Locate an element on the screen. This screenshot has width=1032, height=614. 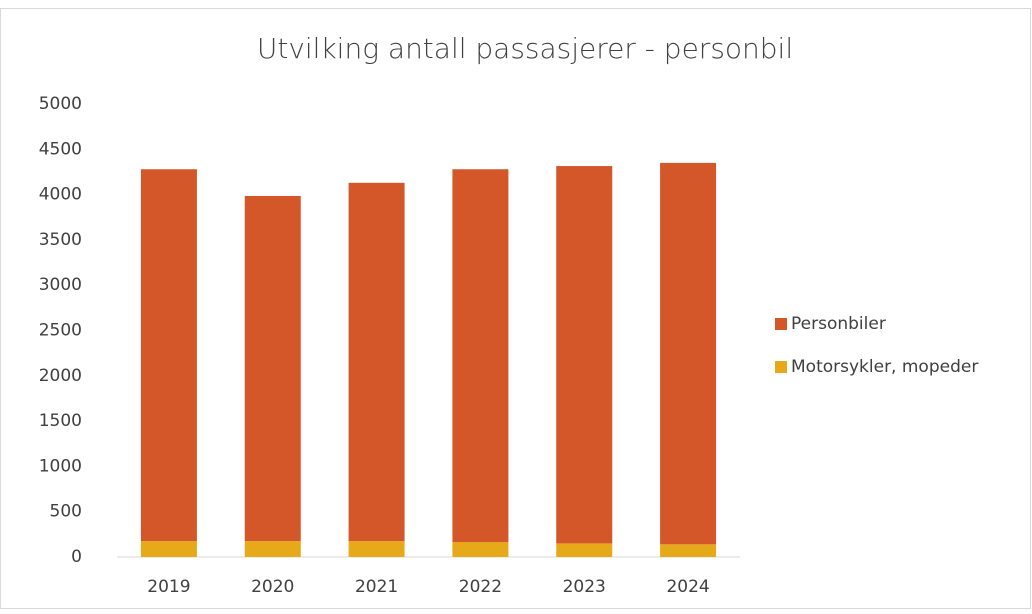
x-tick-label: 2019 is located at coordinates (168, 587).